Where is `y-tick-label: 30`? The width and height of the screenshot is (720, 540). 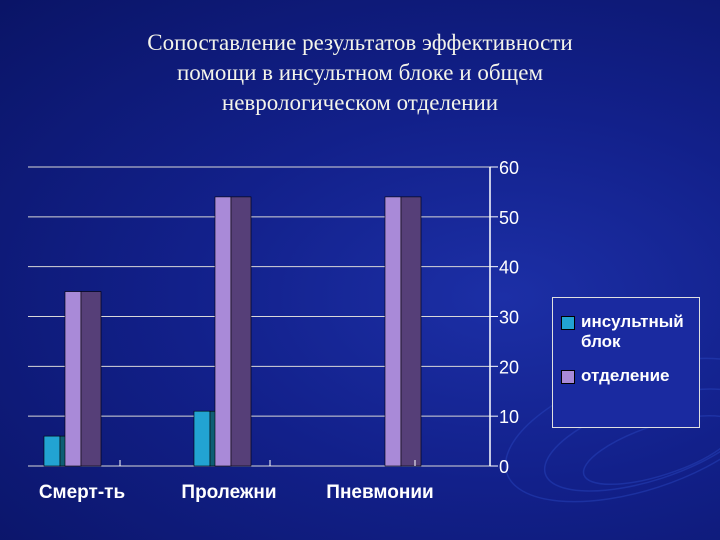 y-tick-label: 30 is located at coordinates (509, 318).